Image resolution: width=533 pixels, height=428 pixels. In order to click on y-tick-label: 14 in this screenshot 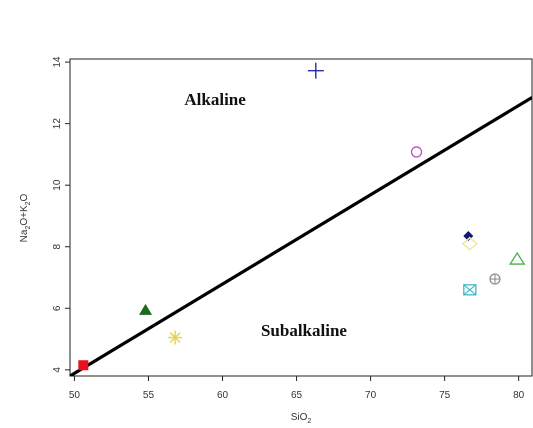, I will do `click(57, 62)`.